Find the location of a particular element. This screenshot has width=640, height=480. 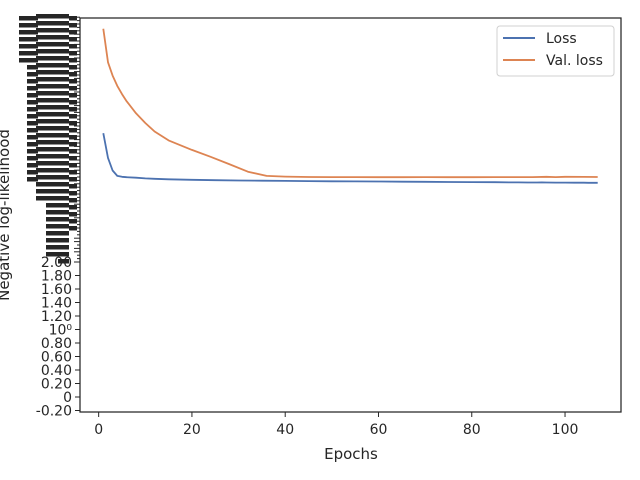

x-tick-label: 0 is located at coordinates (98, 430).